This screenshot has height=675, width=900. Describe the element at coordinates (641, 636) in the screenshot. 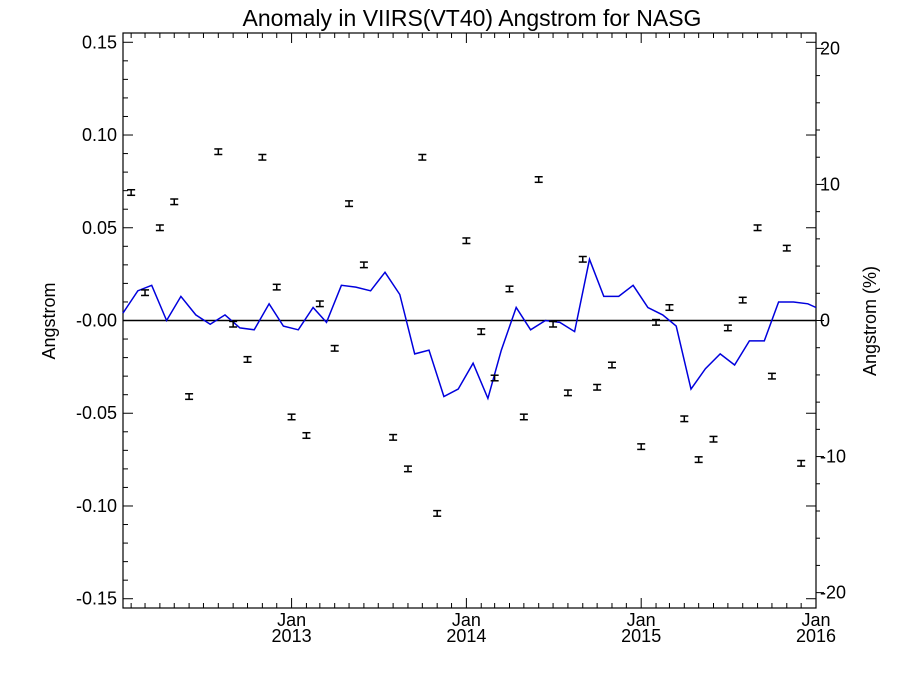

I see `x-tick-year-label: 2015` at that location.